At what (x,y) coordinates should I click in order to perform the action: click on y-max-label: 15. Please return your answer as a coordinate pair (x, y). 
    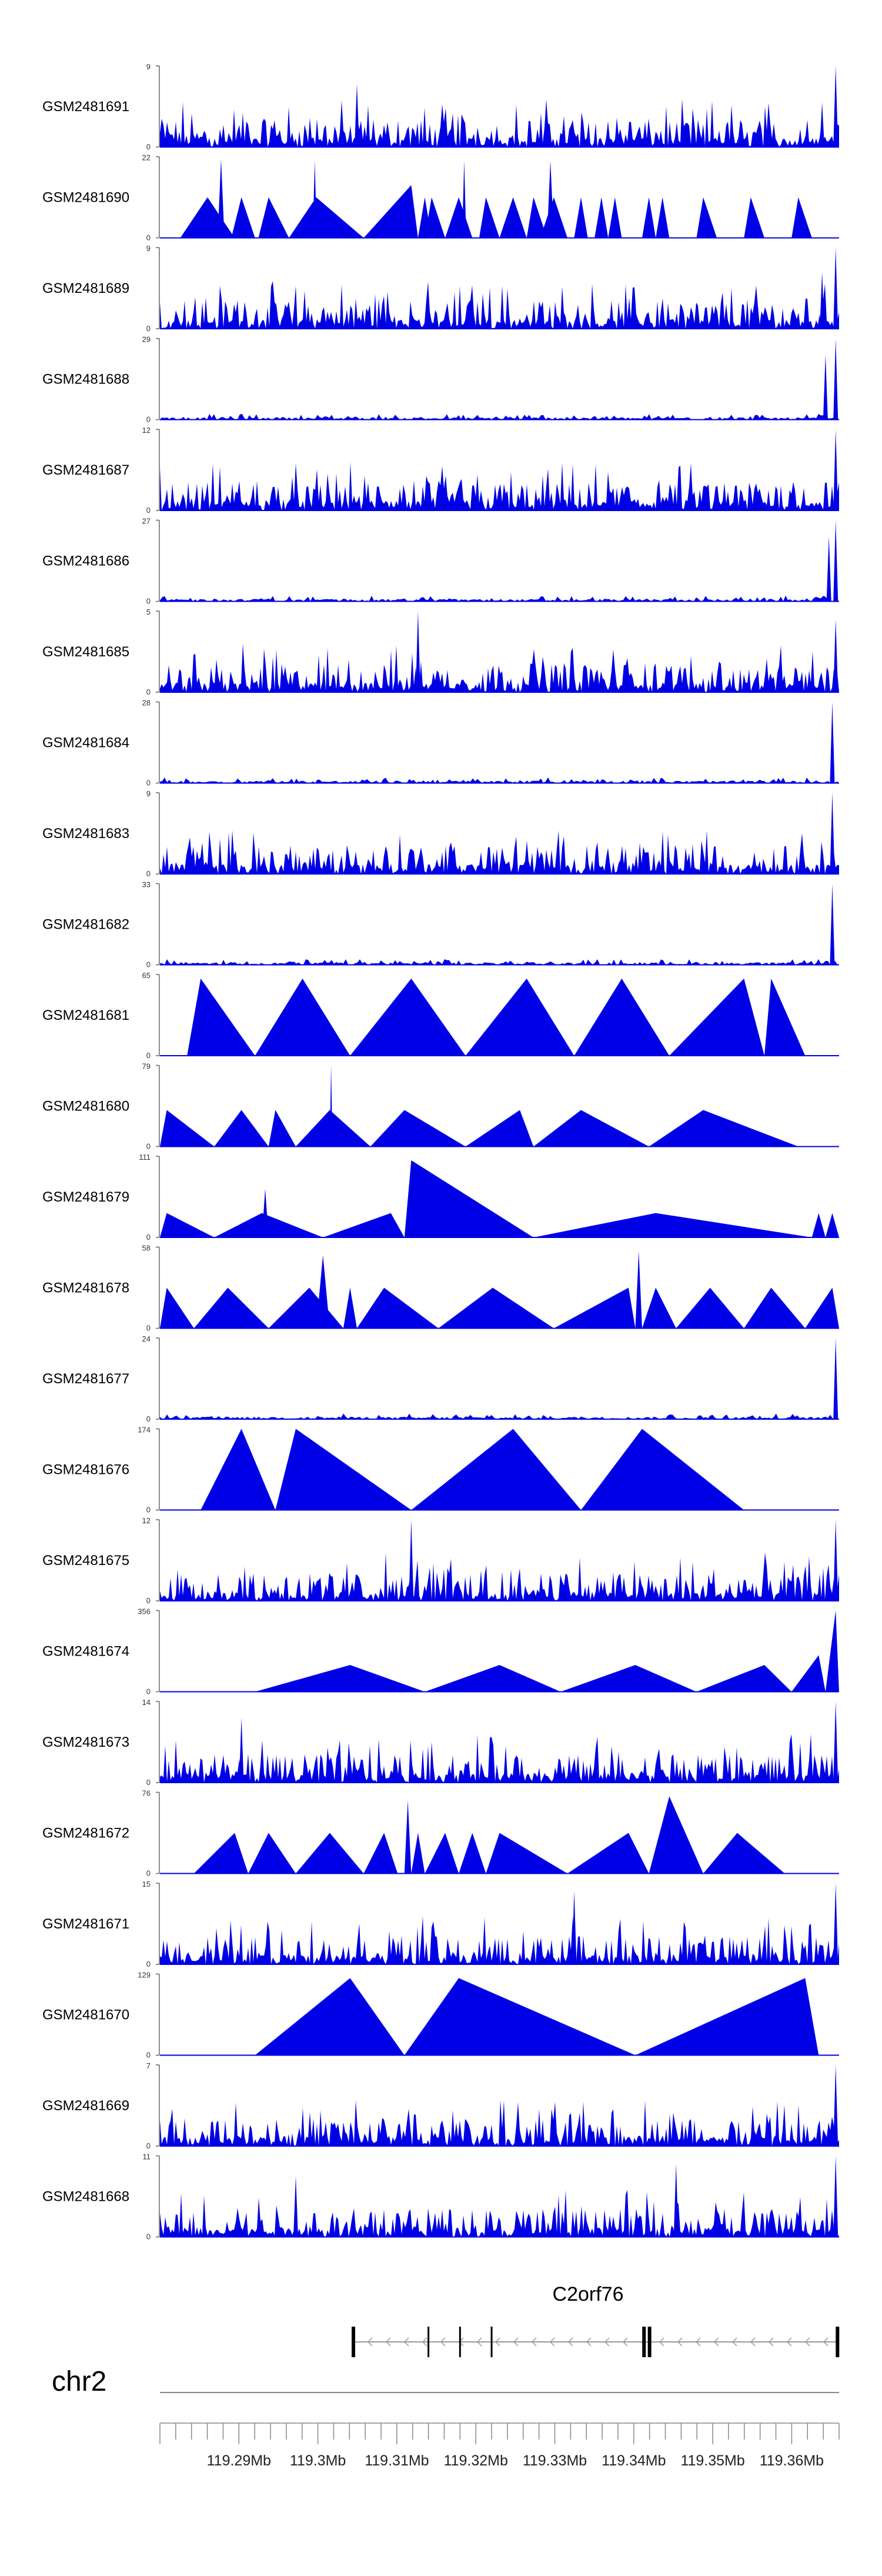
    Looking at the image, I should click on (146, 1884).